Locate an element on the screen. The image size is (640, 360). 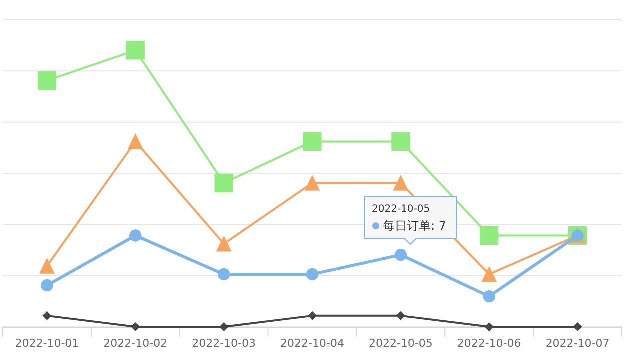
x-tick-label: 2022-10-01 is located at coordinates (47, 343).